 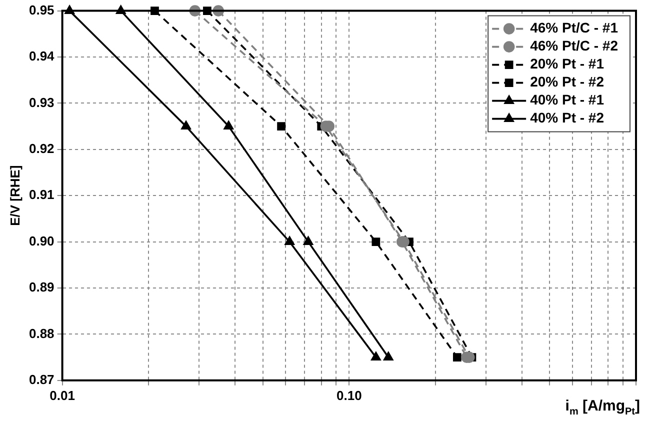 I want to click on legend-label: 20% Pt - #2, so click(x=567, y=82).